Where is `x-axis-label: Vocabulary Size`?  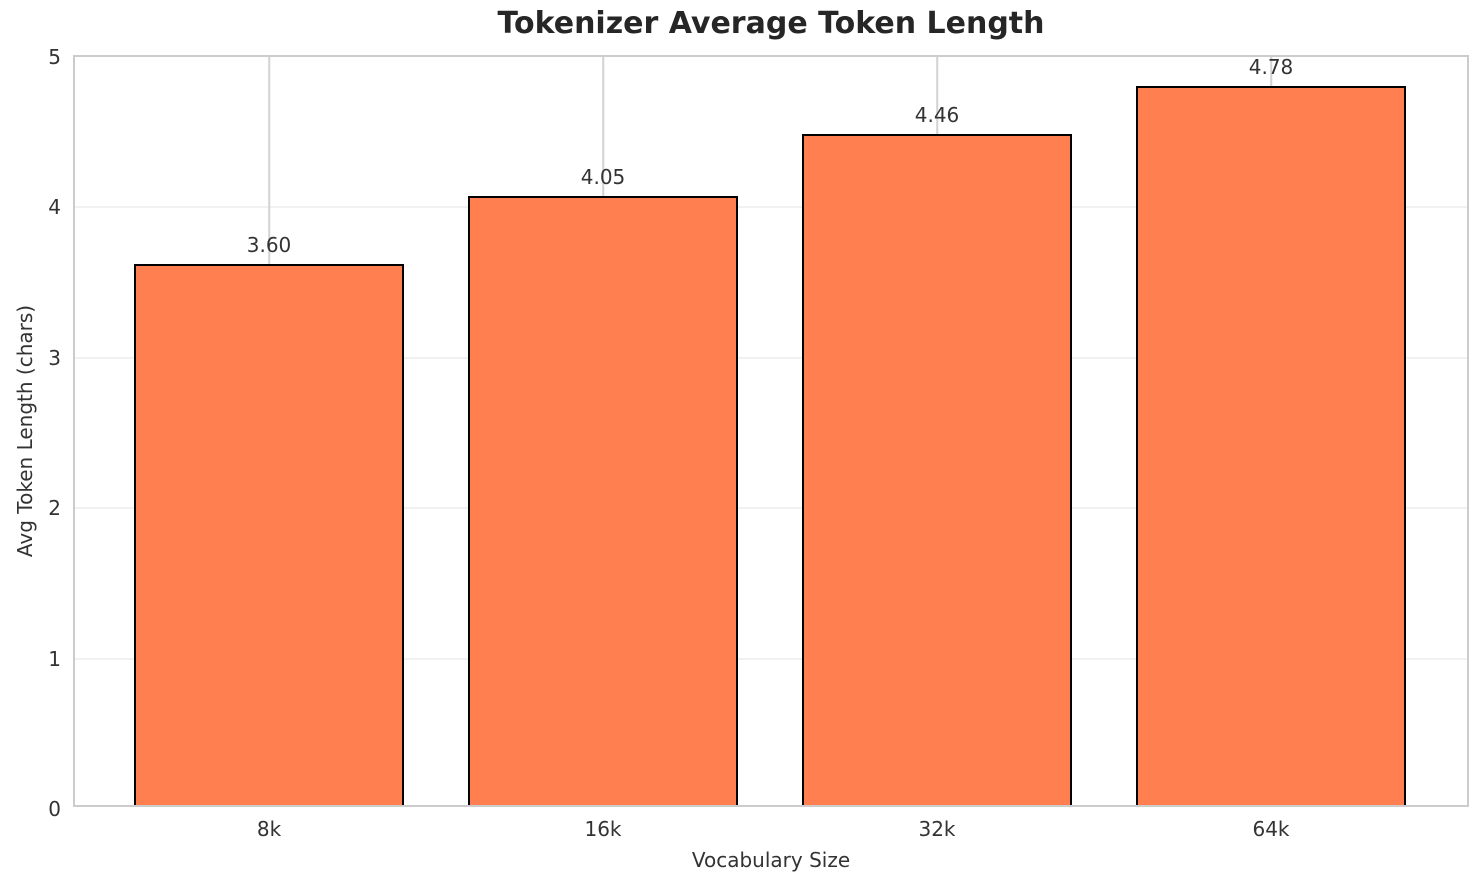
x-axis-label: Vocabulary Size is located at coordinates (771, 860).